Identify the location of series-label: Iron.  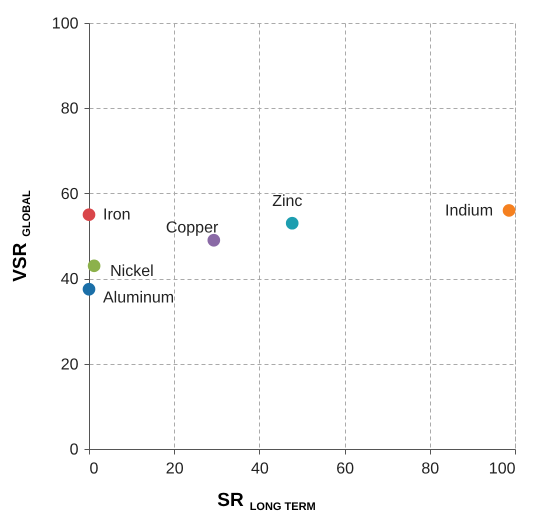
(117, 215).